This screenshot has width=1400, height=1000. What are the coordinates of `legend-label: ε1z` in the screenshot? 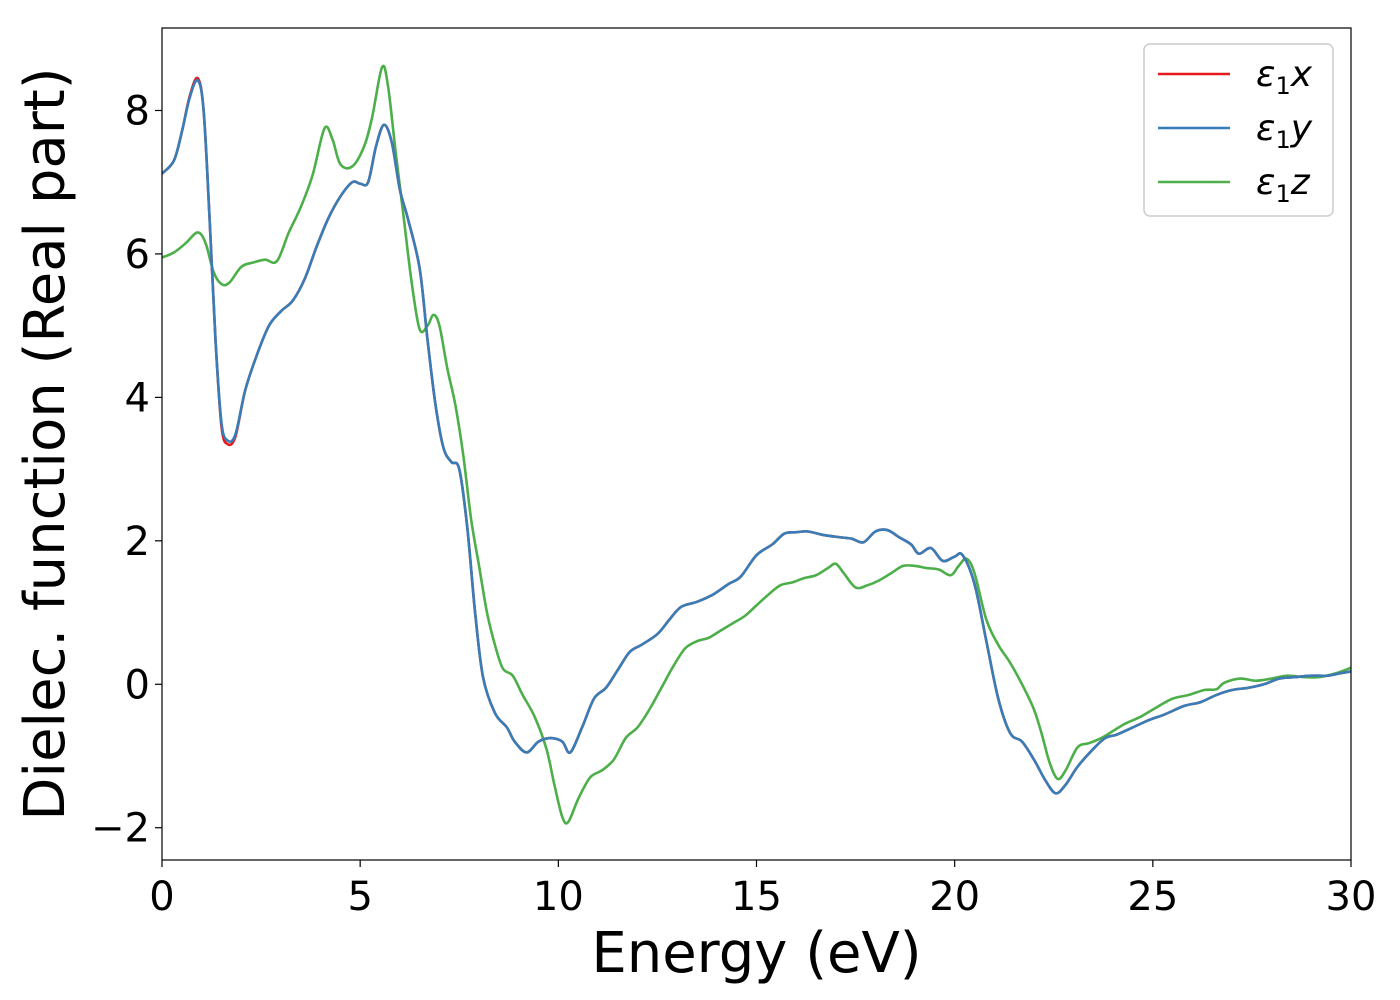 It's located at (1283, 185).